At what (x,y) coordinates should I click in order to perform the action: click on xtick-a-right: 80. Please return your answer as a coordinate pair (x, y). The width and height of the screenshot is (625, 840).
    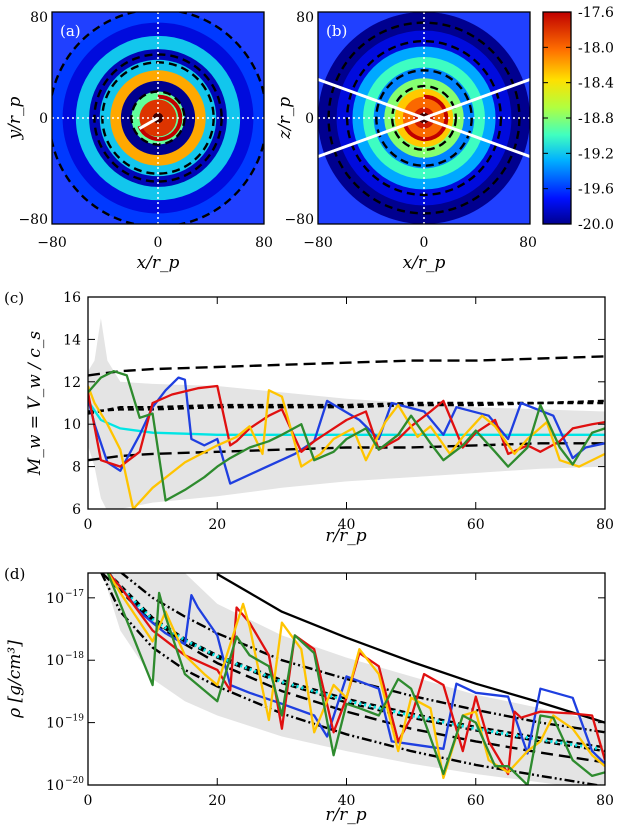
    Looking at the image, I should click on (264, 243).